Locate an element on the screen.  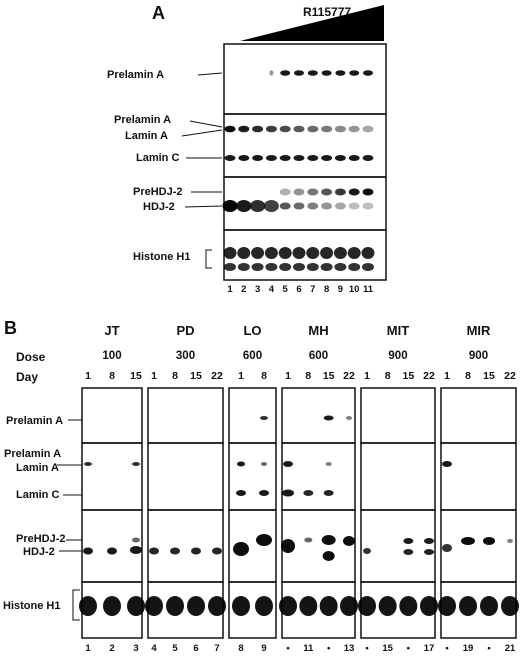
b-lane-number: 17 is located at coordinates (429, 648).